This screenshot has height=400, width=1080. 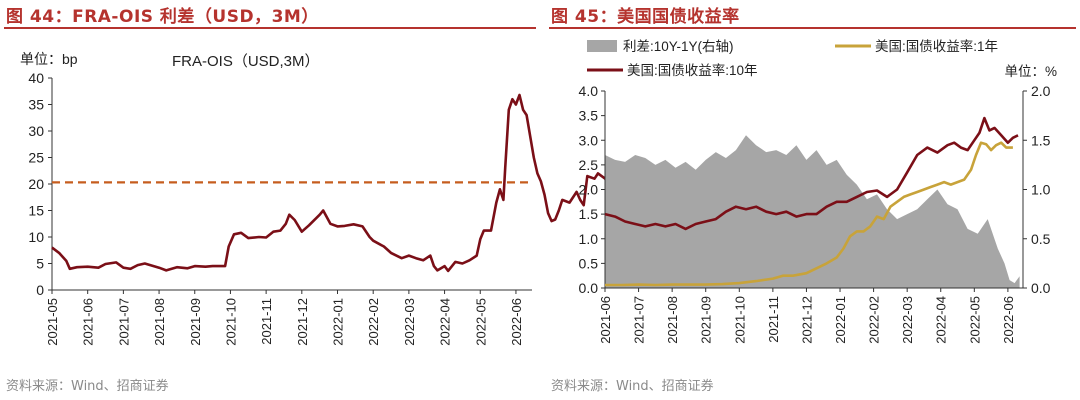 I want to click on y-tick-label-left: 3.0, so click(x=589, y=140).